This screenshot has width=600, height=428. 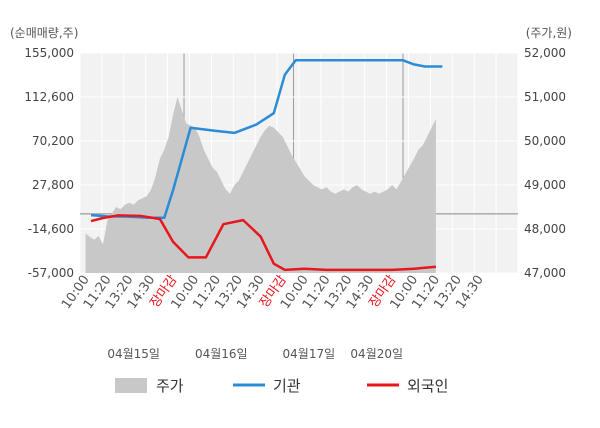 I want to click on legend: 주가 기관 외국인, so click(x=281, y=386).